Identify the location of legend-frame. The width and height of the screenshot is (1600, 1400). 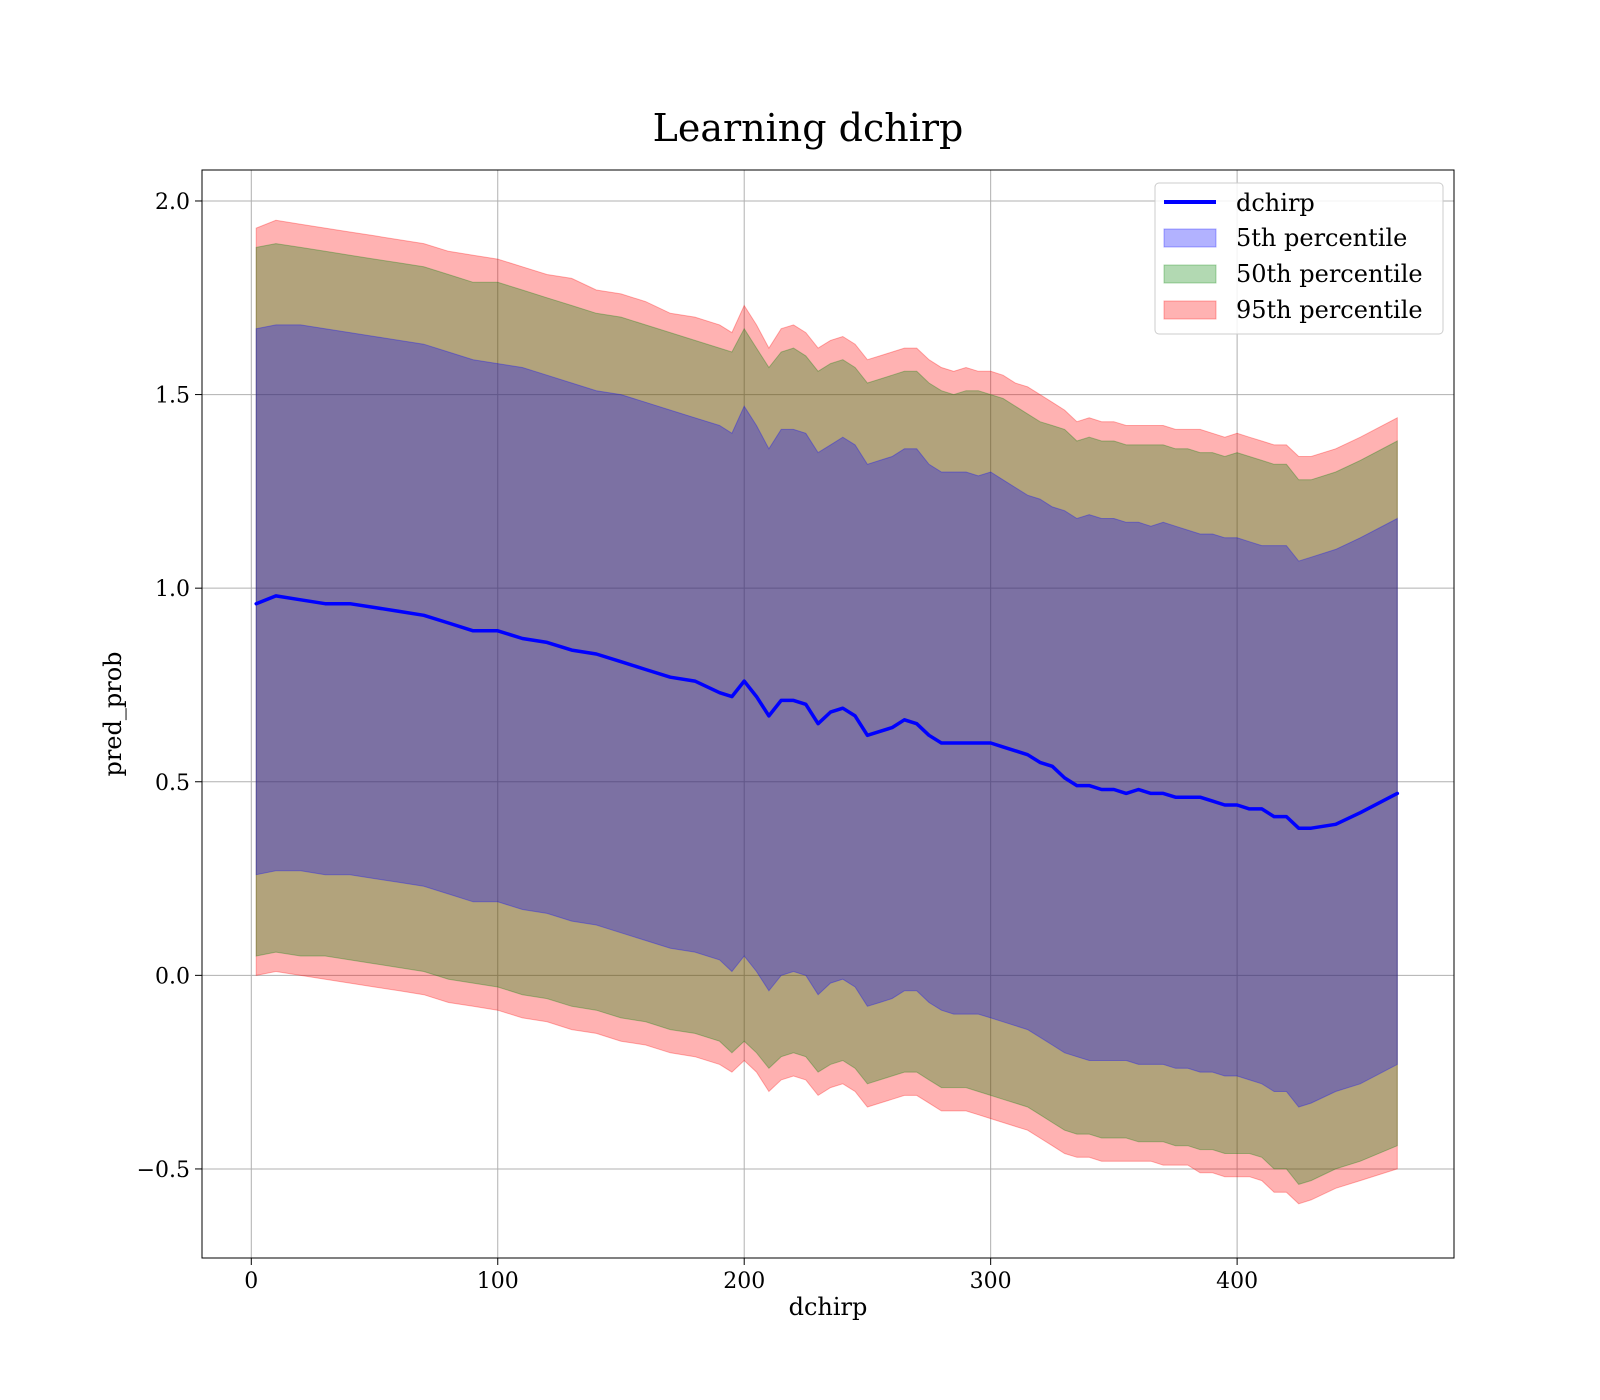
(1299, 258).